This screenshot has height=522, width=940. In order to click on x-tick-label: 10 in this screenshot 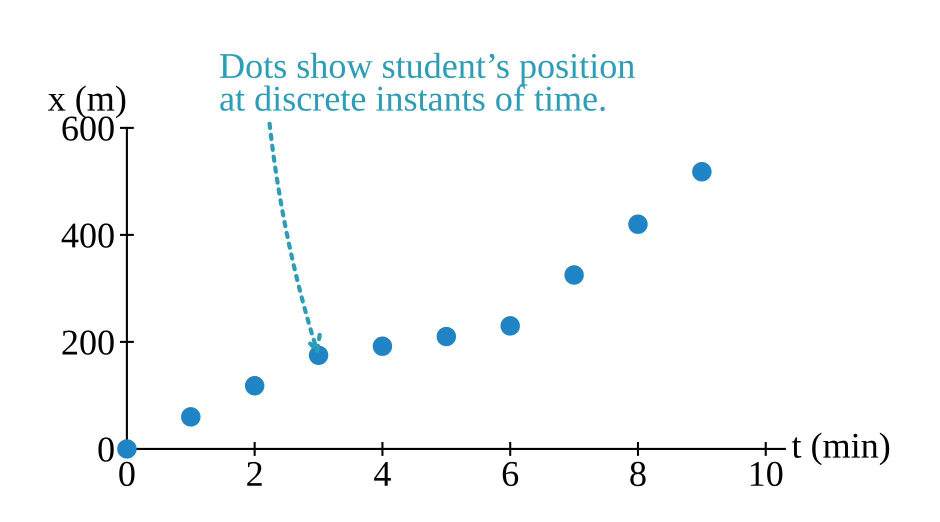, I will do `click(766, 474)`.